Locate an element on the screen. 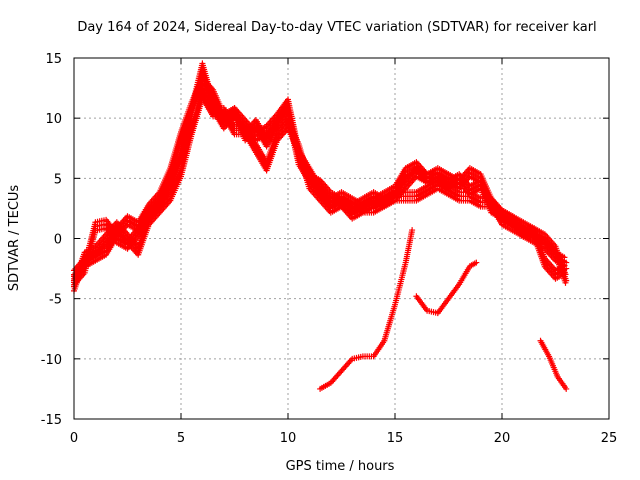 The image size is (640, 480). y-tick-label: -10 is located at coordinates (51, 360).